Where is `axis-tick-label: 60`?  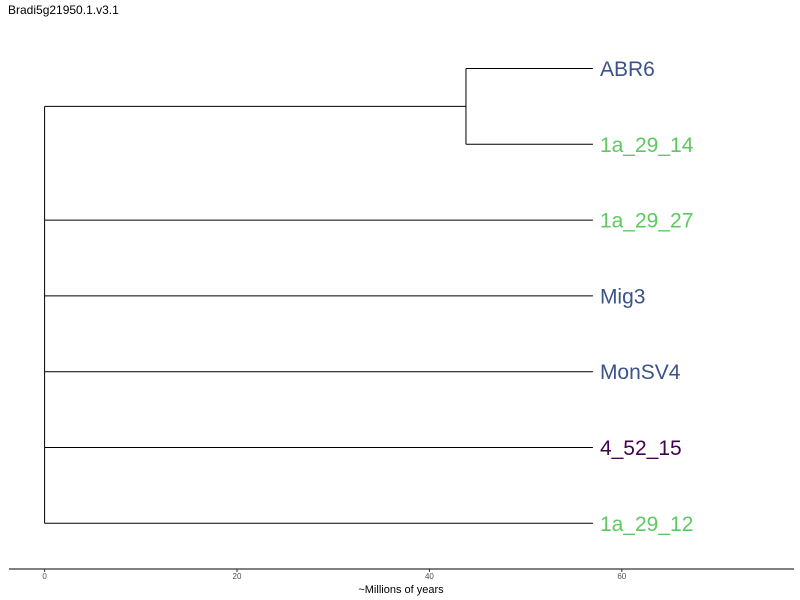
axis-tick-label: 60 is located at coordinates (621, 576).